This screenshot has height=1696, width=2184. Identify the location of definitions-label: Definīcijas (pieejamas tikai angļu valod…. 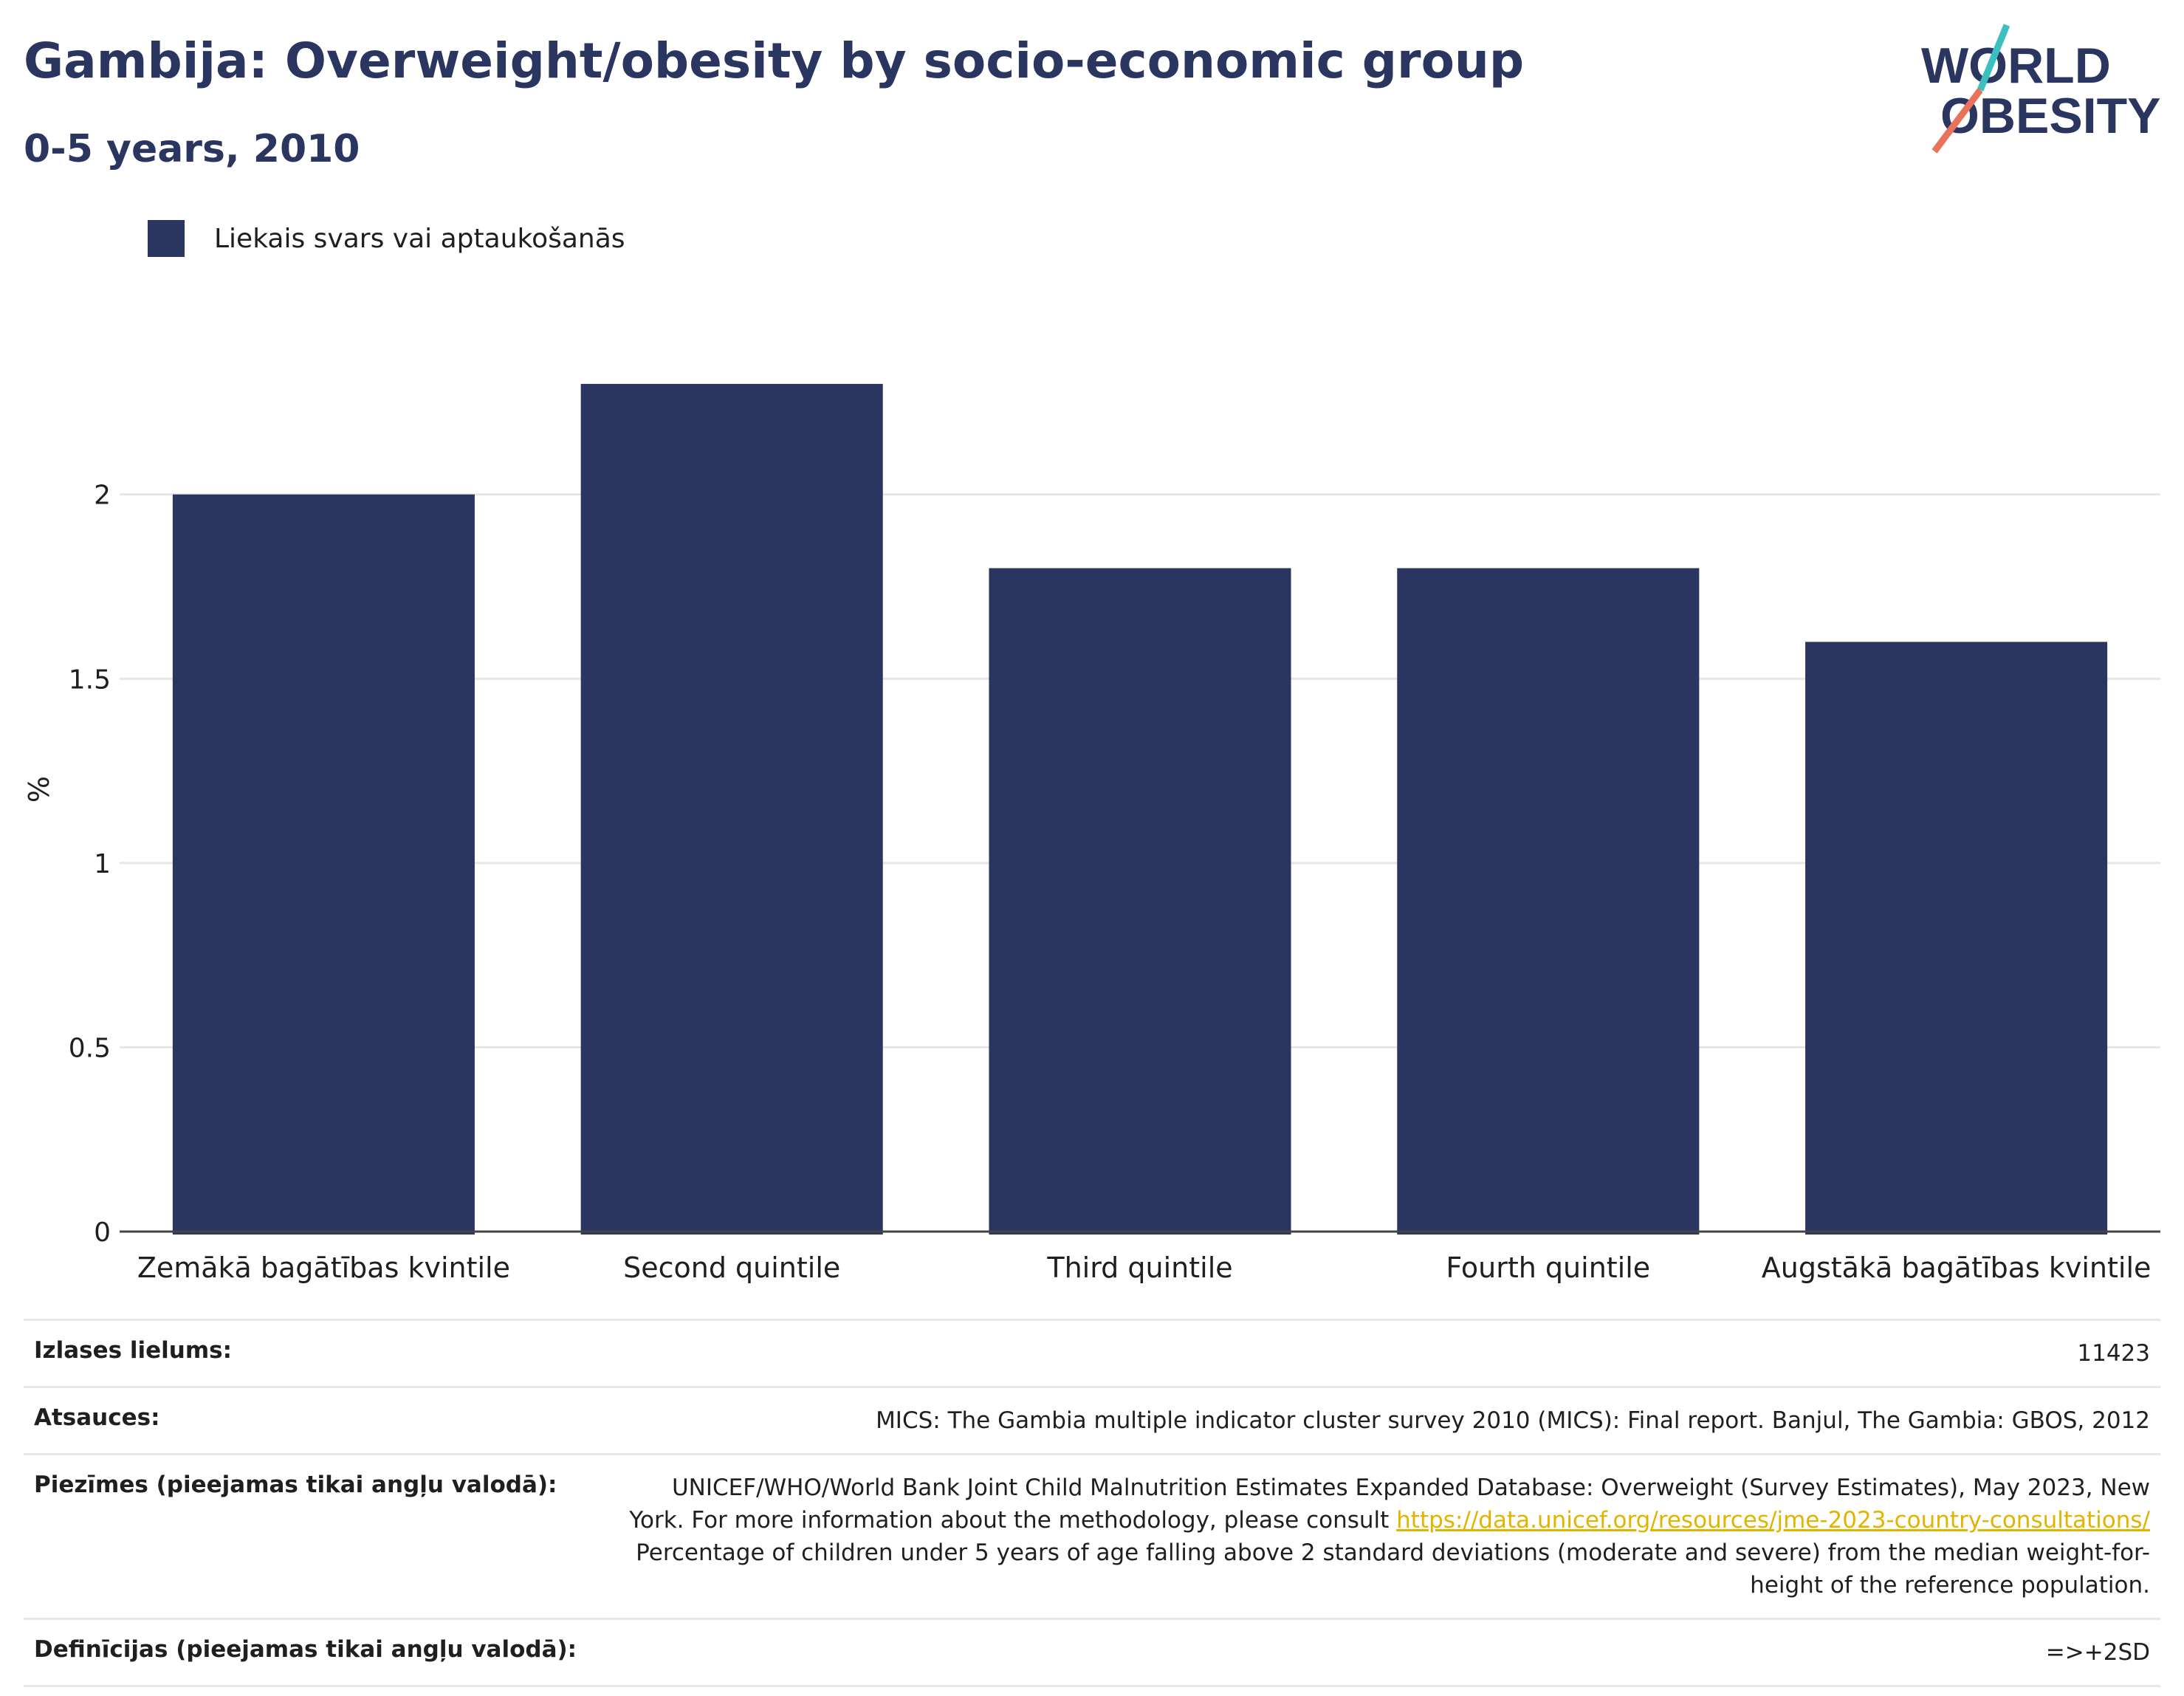
(306, 1650).